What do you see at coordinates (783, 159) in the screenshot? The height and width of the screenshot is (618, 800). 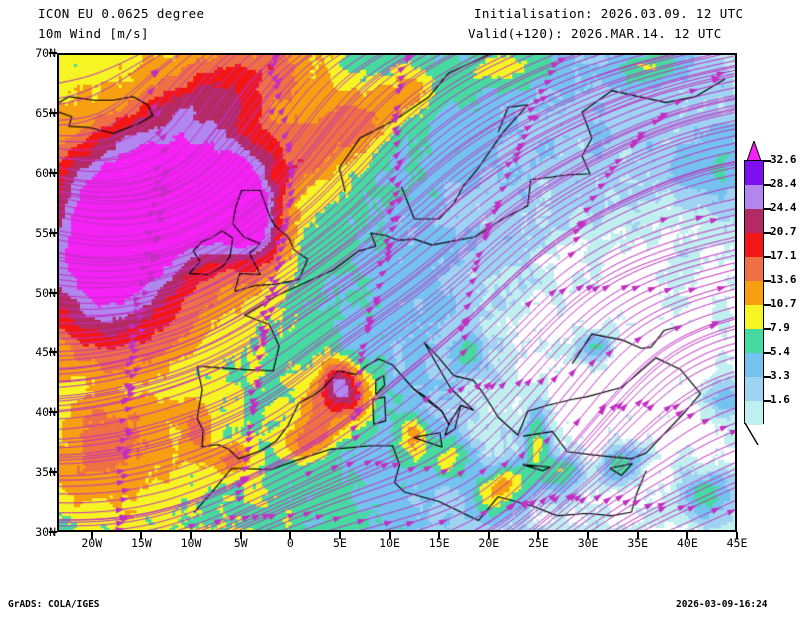 I see `colorbar-label: 32.6` at bounding box center [783, 159].